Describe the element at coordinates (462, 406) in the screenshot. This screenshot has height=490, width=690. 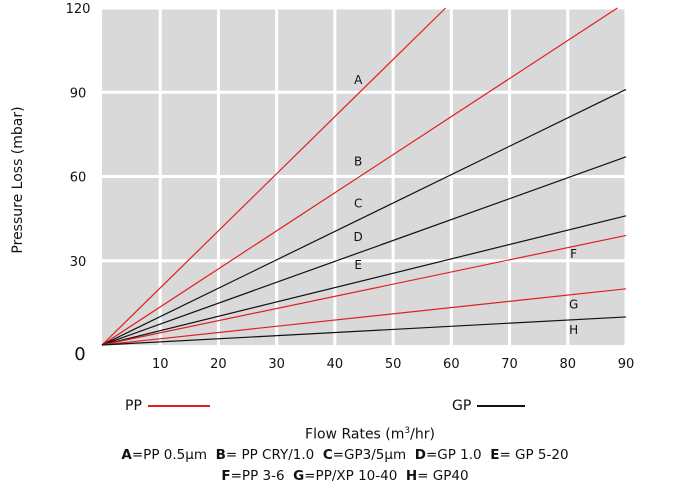
I see `legend-label-gp: GP` at that location.